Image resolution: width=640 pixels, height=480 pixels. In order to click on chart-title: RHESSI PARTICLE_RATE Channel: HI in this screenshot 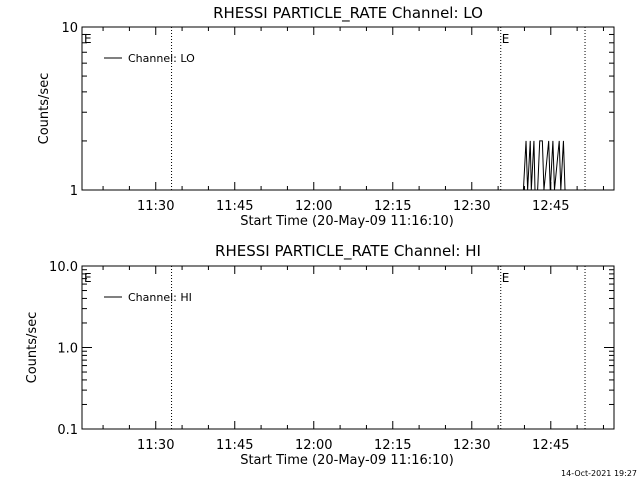, I will do `click(348, 251)`.